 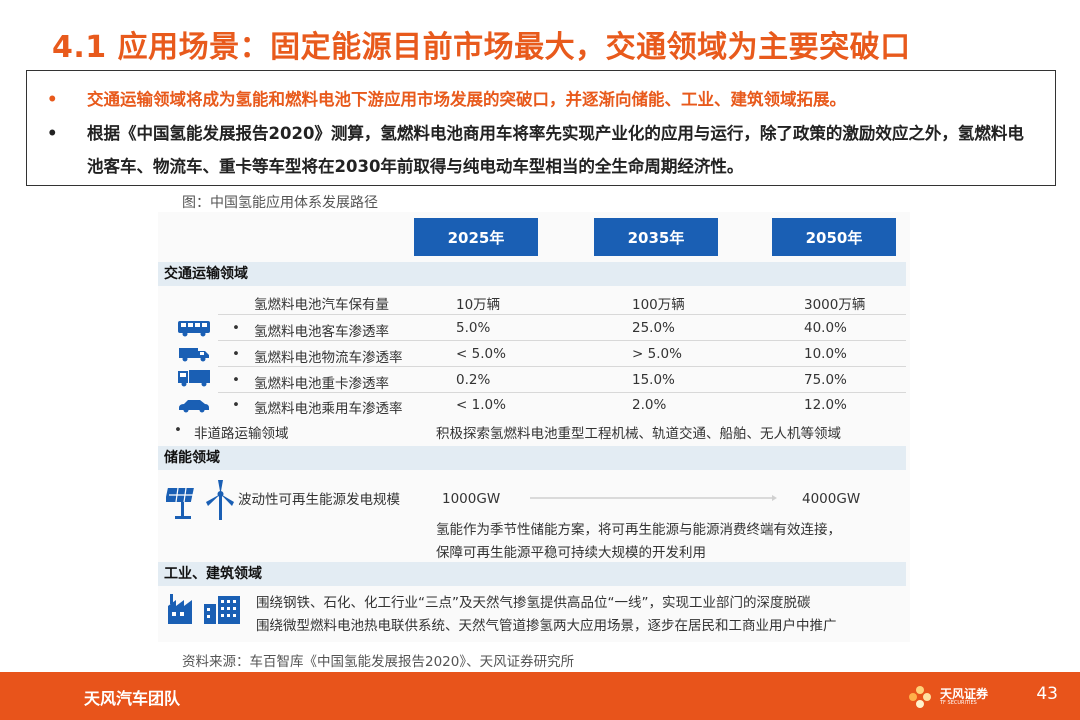 What do you see at coordinates (476, 237) in the screenshot?
I see `year-tab-2025: 2025年` at bounding box center [476, 237].